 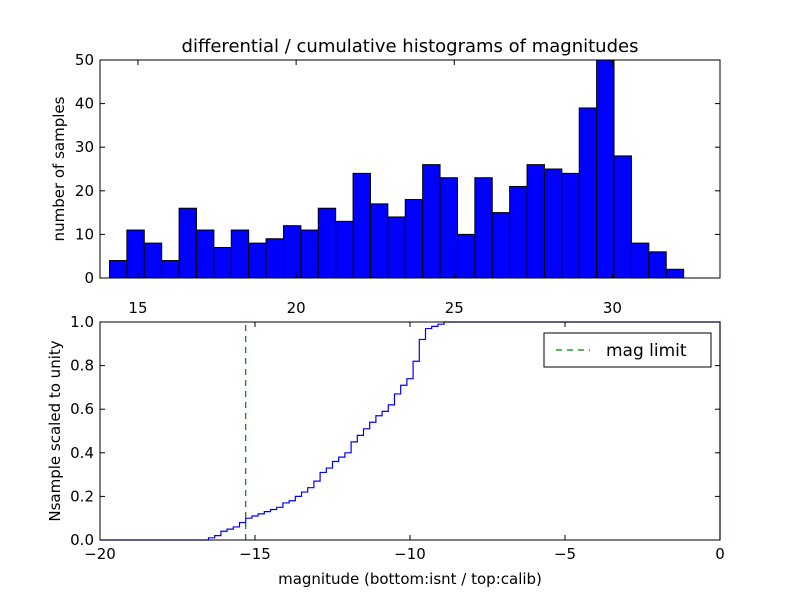 I want to click on top-y-tick-label: 30, so click(x=84, y=147).